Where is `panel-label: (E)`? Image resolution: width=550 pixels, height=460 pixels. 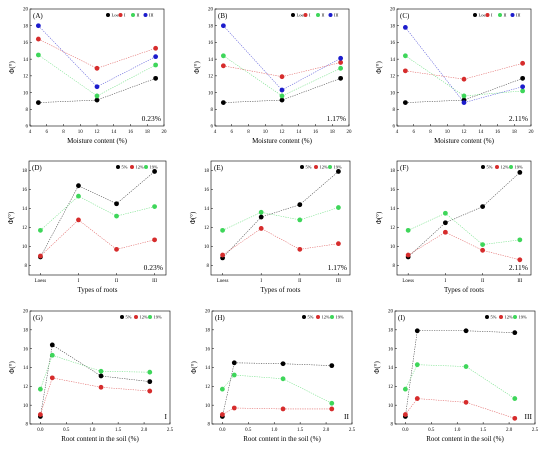 panel-label: (E) is located at coordinates (219, 168).